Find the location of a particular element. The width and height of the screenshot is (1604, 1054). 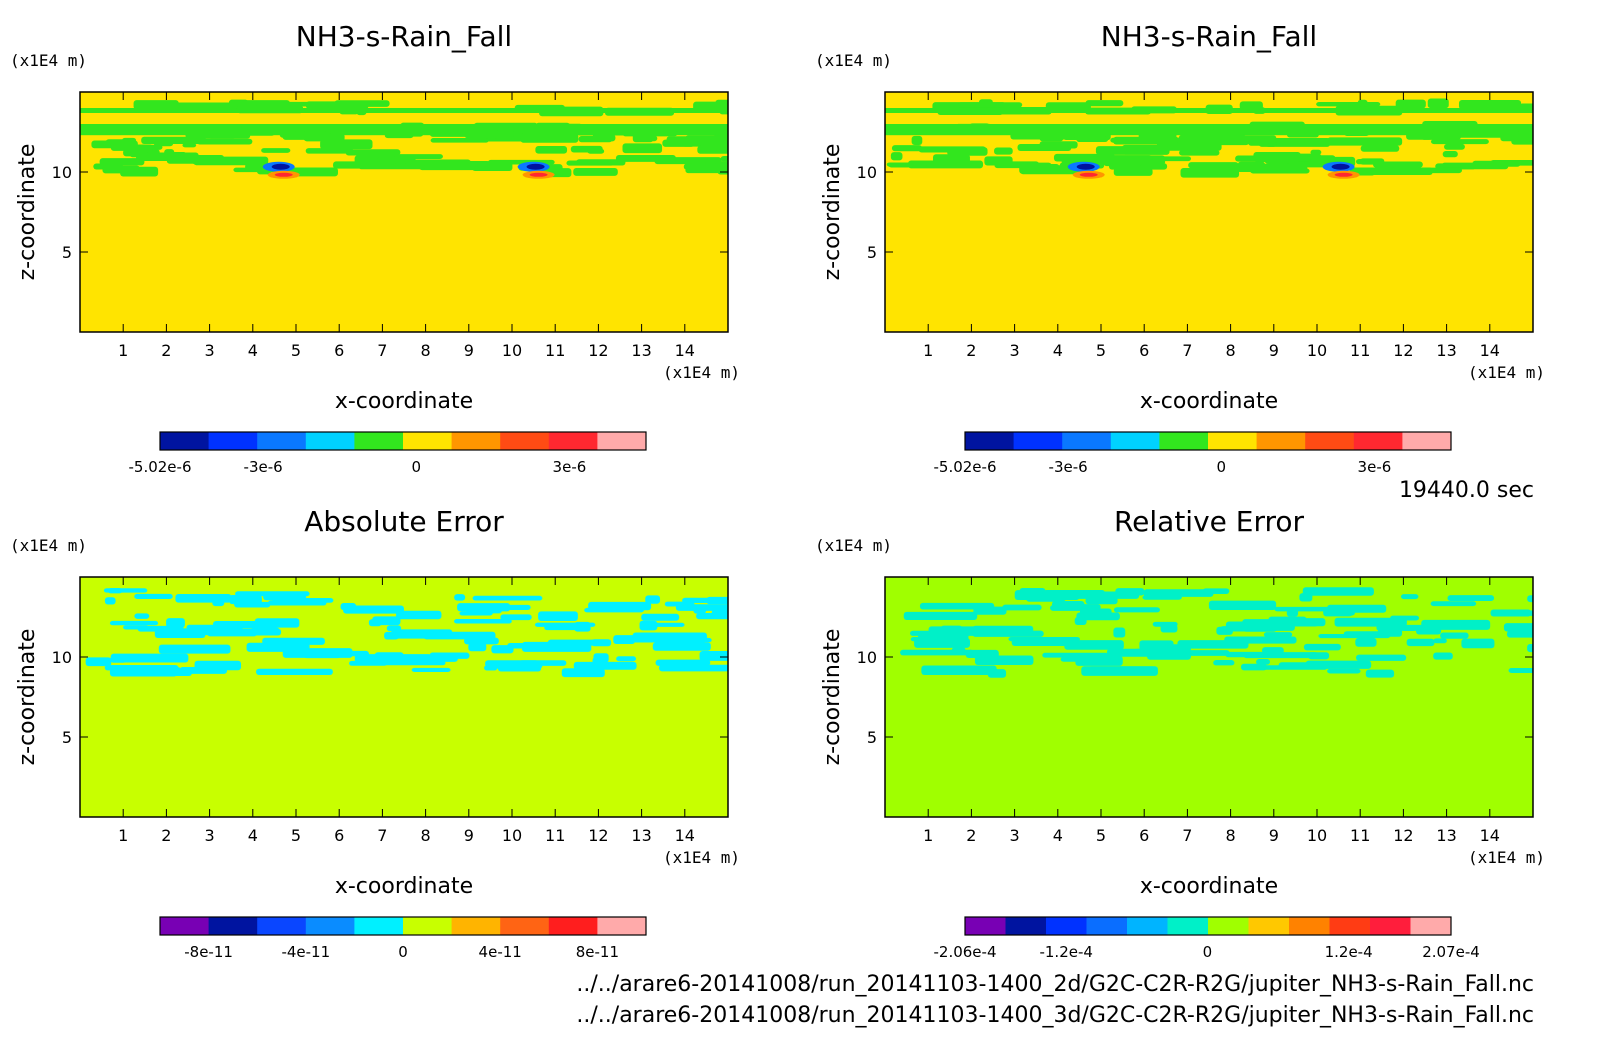

field-band is located at coordinates (404, 110).